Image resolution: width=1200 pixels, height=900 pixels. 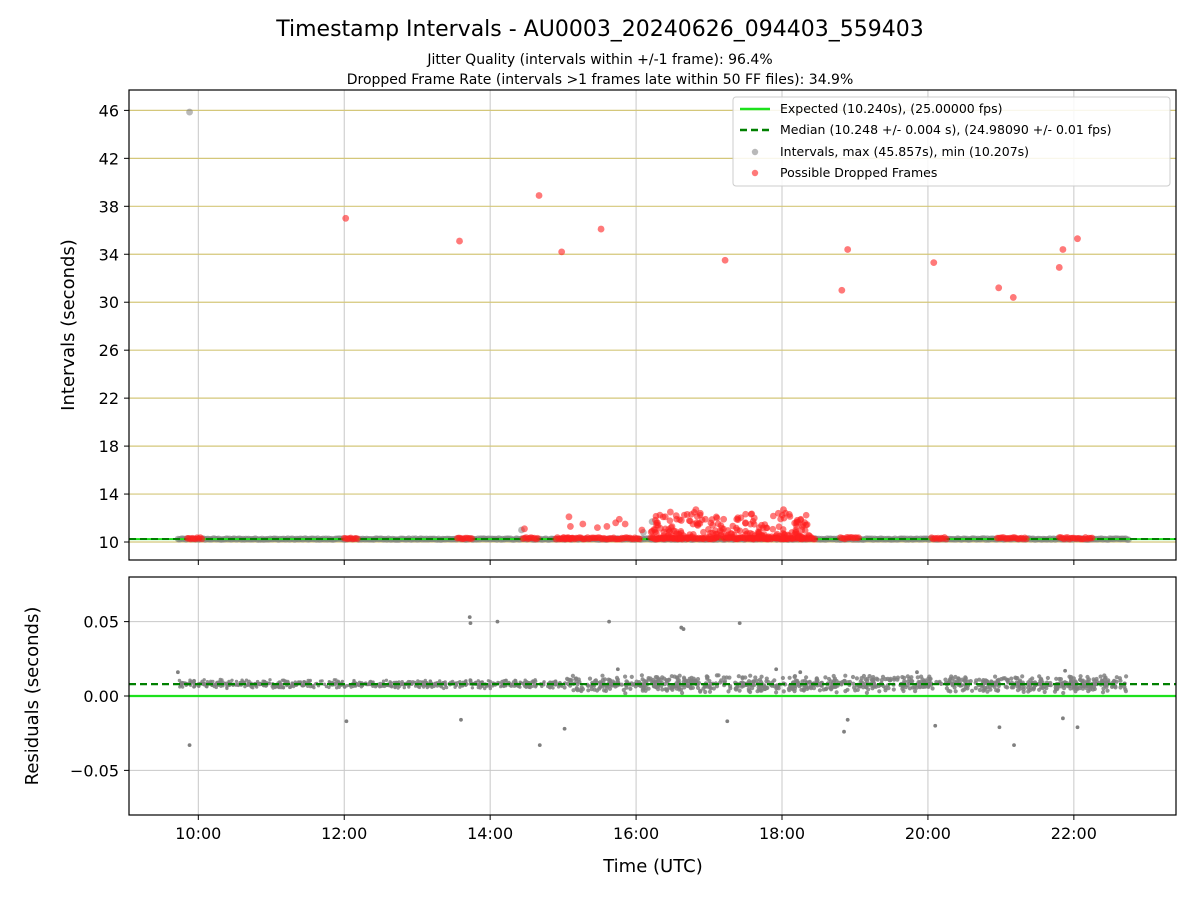 What do you see at coordinates (891, 108) in the screenshot?
I see `legend-expected-label: Expected (10.240s), (25.00000 fps)` at bounding box center [891, 108].